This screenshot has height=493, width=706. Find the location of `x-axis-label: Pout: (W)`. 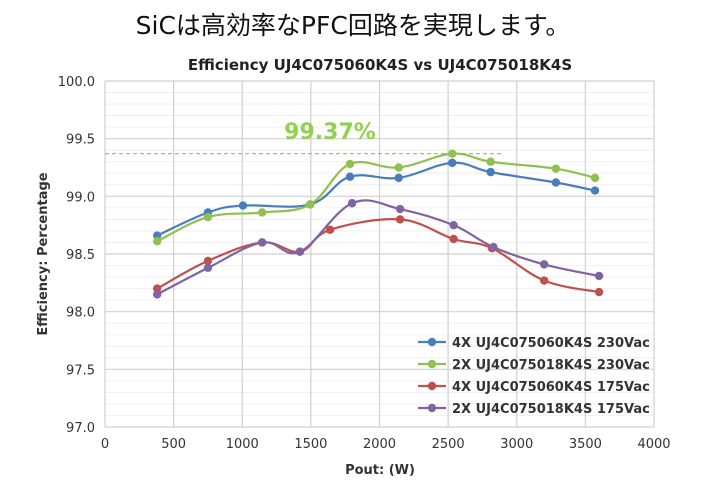

x-axis-label: Pout: (W) is located at coordinates (380, 470).